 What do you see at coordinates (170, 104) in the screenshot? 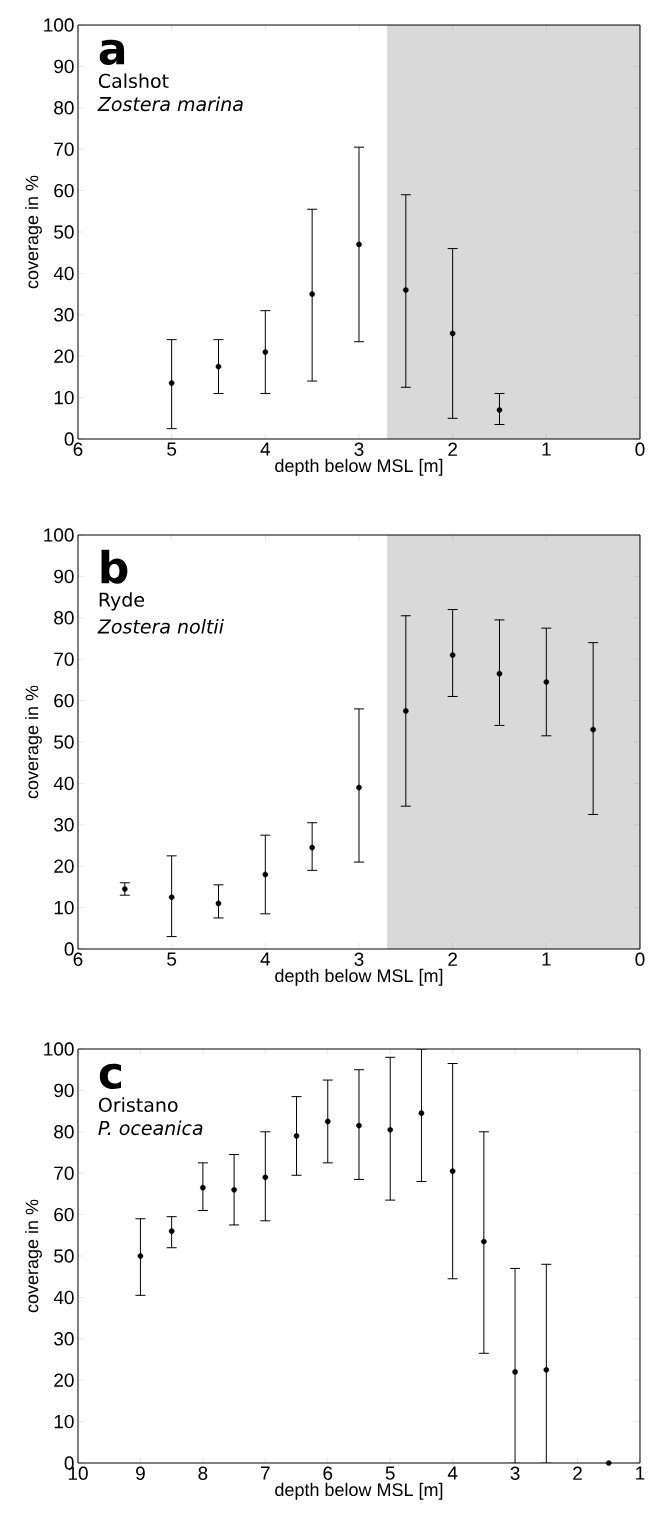
I see `annotation: Zostera marina` at bounding box center [170, 104].